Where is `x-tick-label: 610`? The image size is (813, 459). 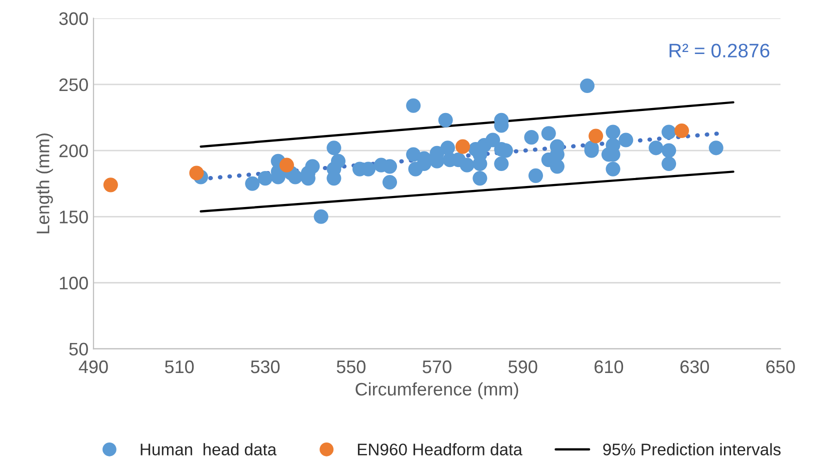 x-tick-label: 610 is located at coordinates (609, 367).